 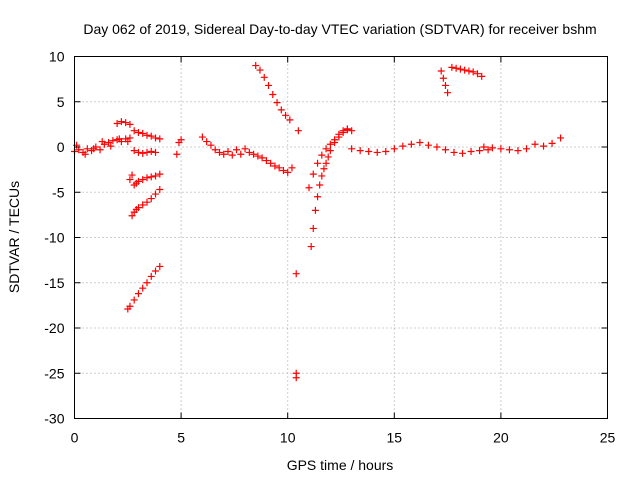 I want to click on series-arc-9h-descent, so click(x=273, y=93).